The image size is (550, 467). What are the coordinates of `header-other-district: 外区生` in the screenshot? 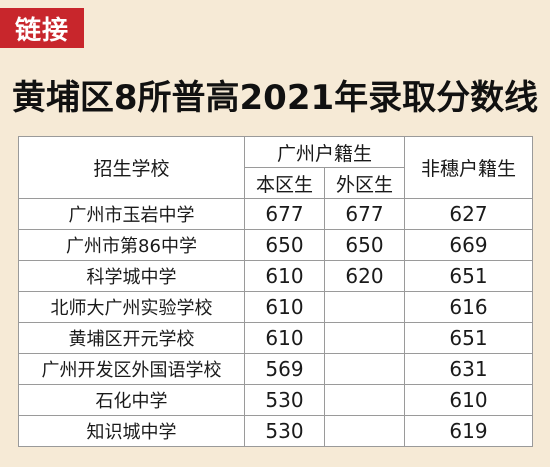 It's located at (364, 183).